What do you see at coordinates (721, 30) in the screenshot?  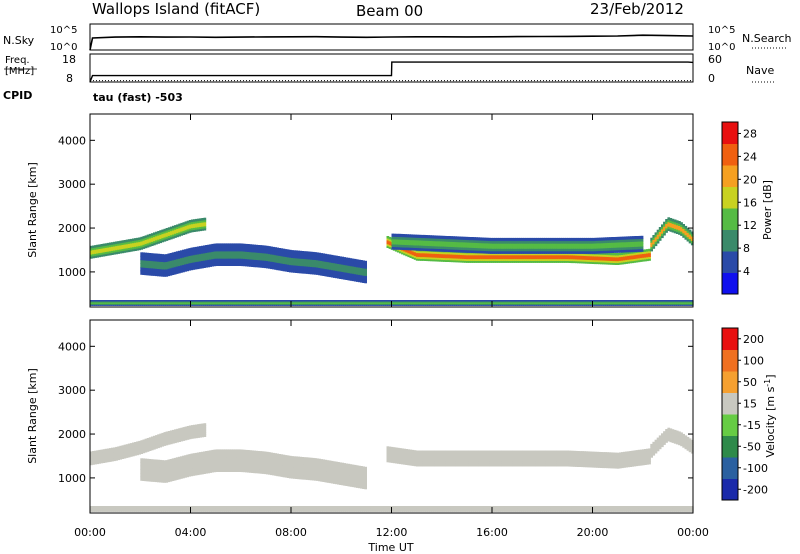 I see `noise-right-tick-top: 10^5` at bounding box center [721, 30].